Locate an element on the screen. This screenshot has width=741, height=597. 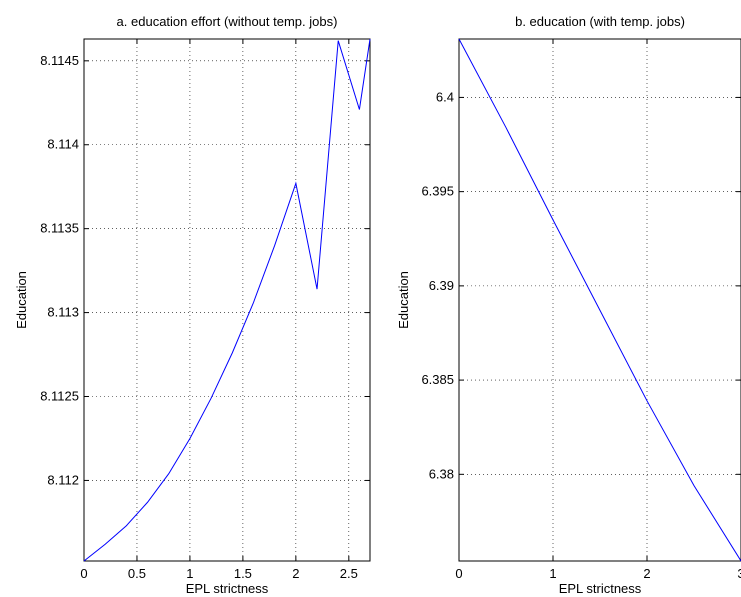
x-axis-label-a: EPL strictness is located at coordinates (227, 588).